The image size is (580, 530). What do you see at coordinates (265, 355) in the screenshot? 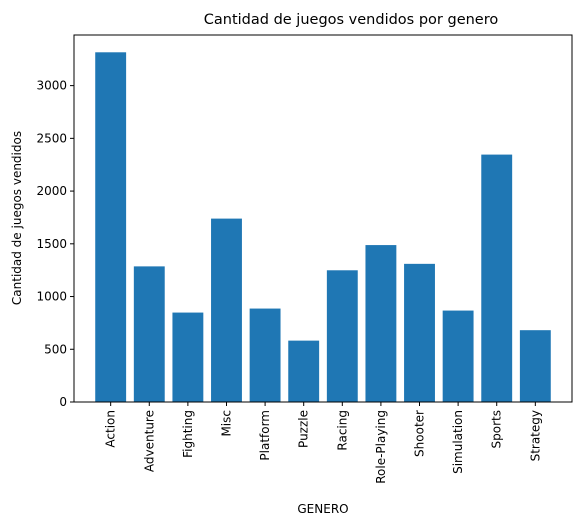
I see `bar-platform` at bounding box center [265, 355].